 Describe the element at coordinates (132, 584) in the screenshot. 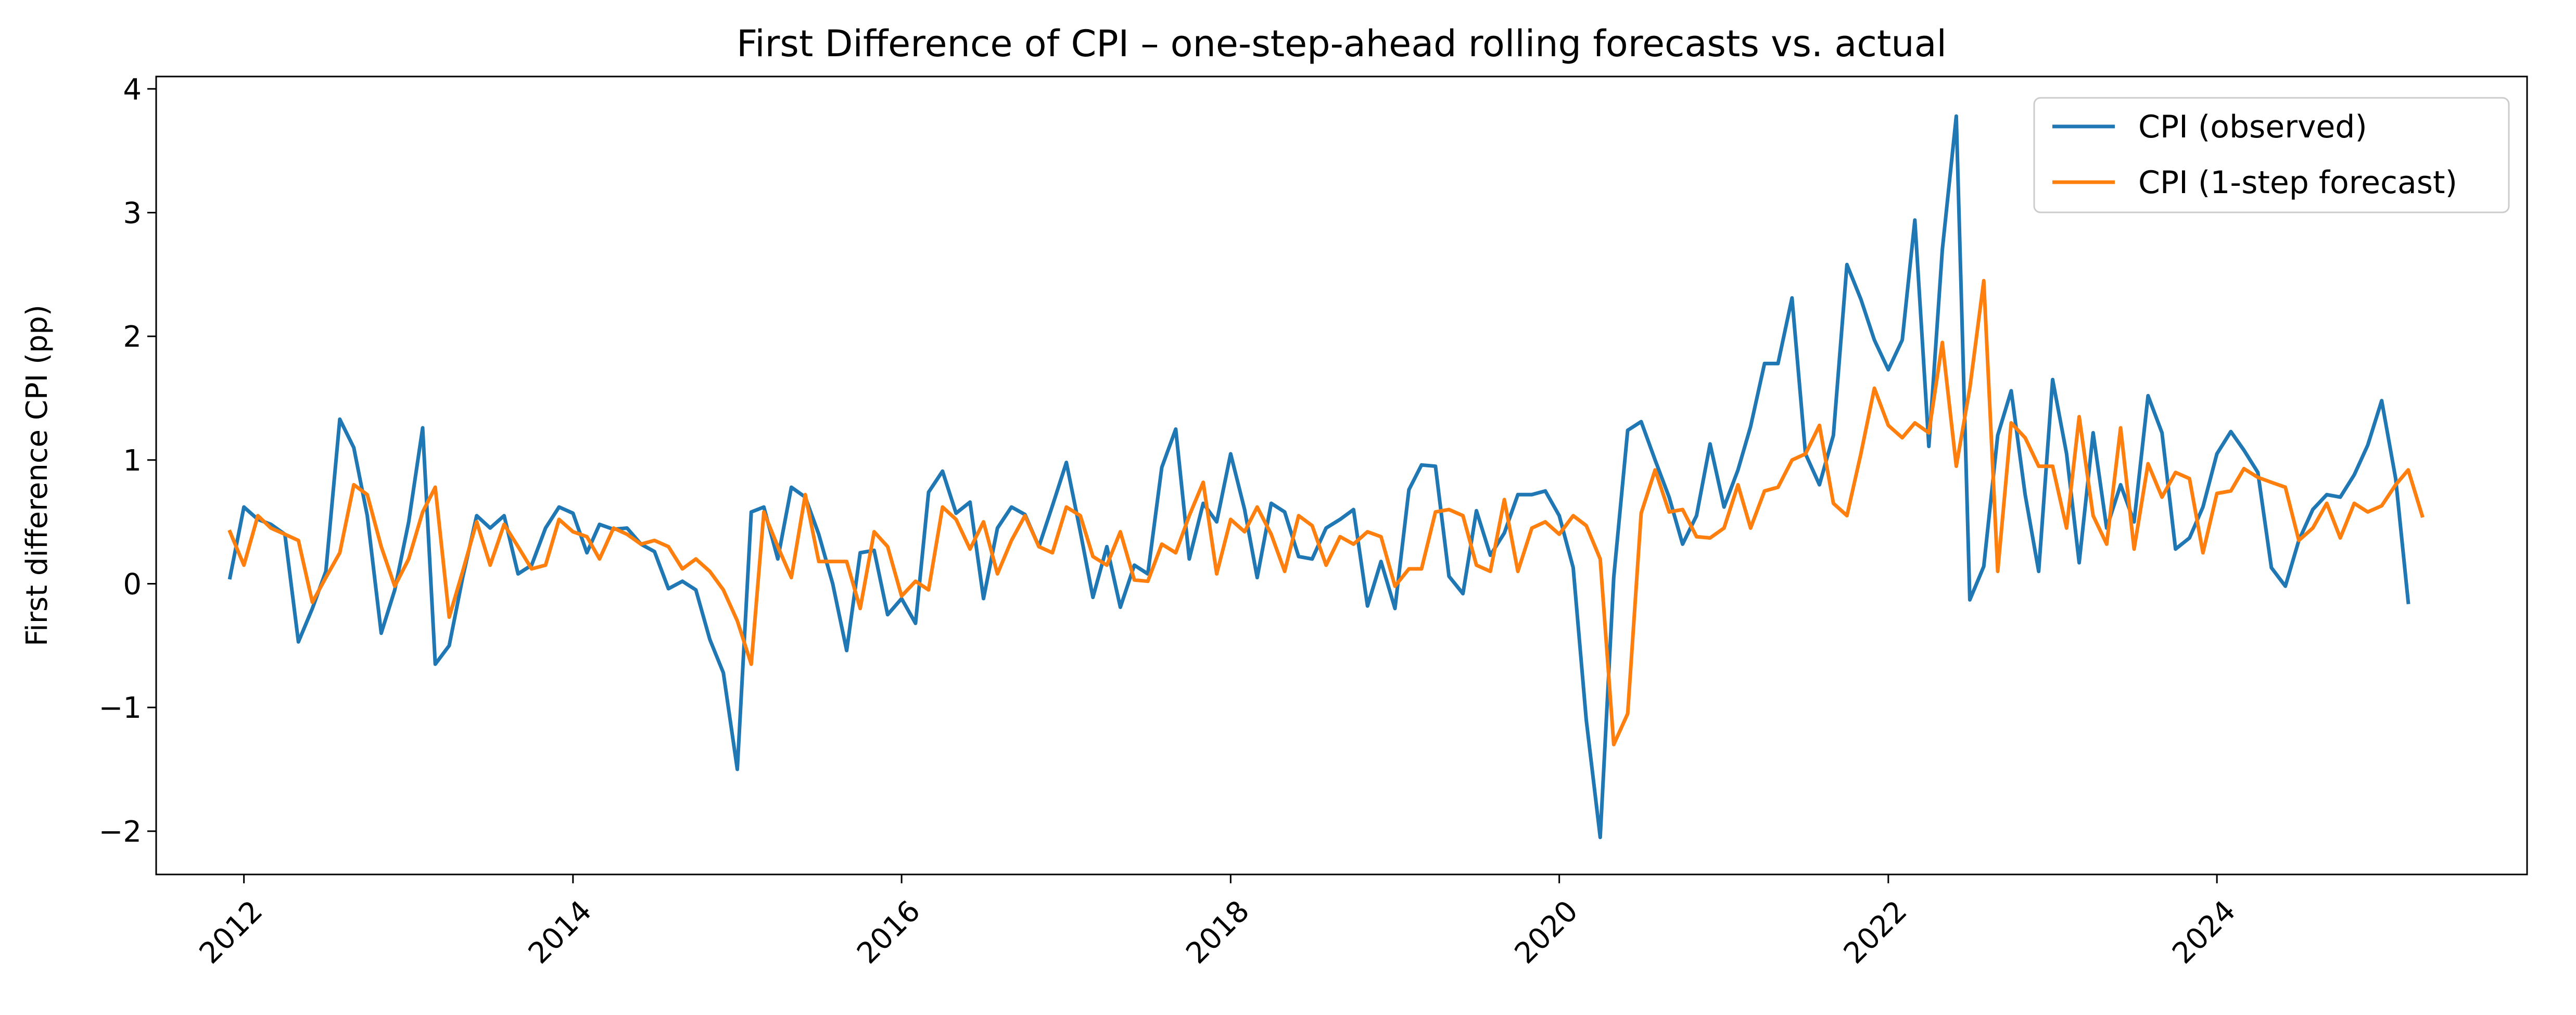

I see `y-tick-label: 0` at that location.